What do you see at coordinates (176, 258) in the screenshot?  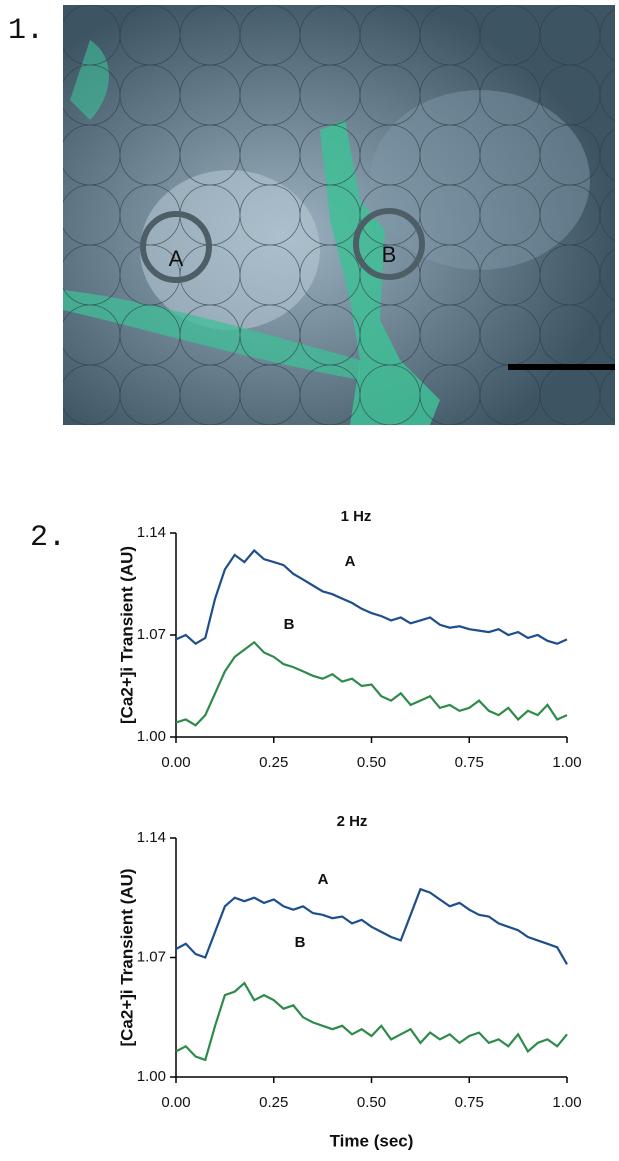 I see `region-label: A` at bounding box center [176, 258].